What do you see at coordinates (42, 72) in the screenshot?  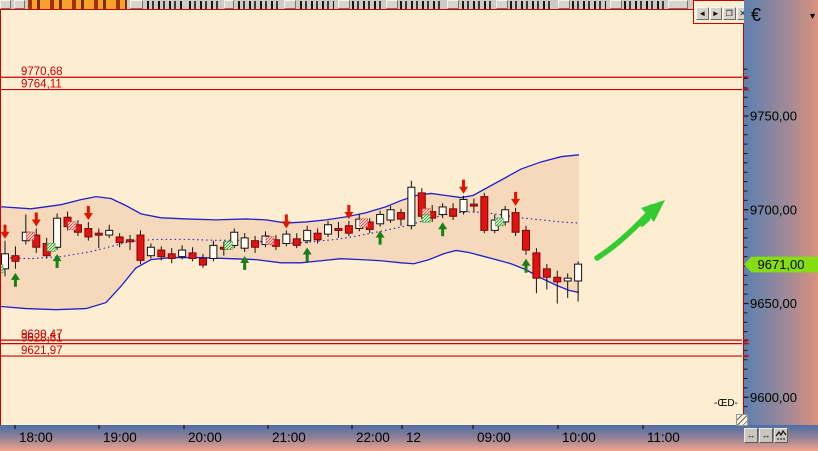 I see `level-label: 9770,68` at bounding box center [42, 72].